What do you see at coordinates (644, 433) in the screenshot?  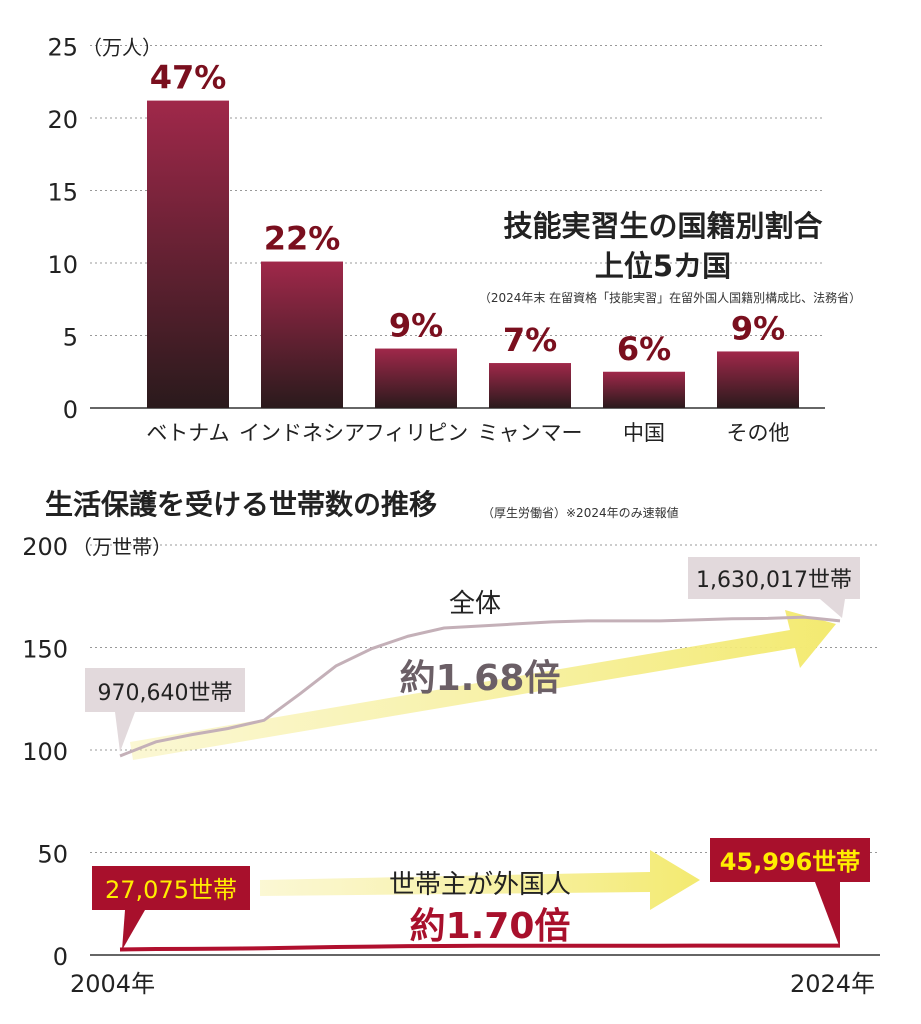 I see `x-tick-label: 中国` at bounding box center [644, 433].